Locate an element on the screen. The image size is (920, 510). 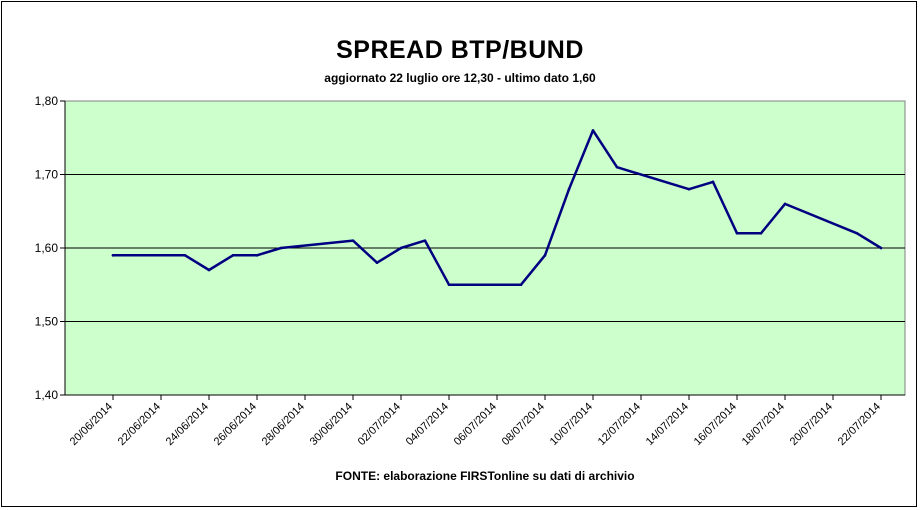
y-tick-label: 1,40 is located at coordinates (47, 395).